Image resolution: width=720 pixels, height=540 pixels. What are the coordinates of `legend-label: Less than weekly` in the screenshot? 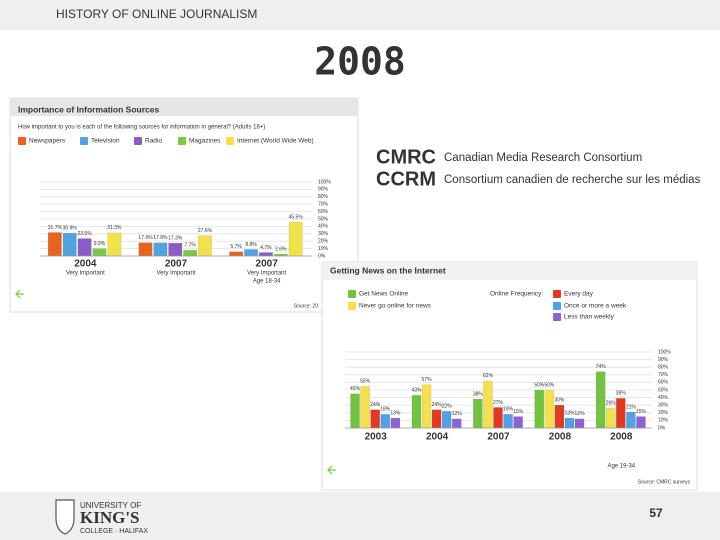 It's located at (589, 317).